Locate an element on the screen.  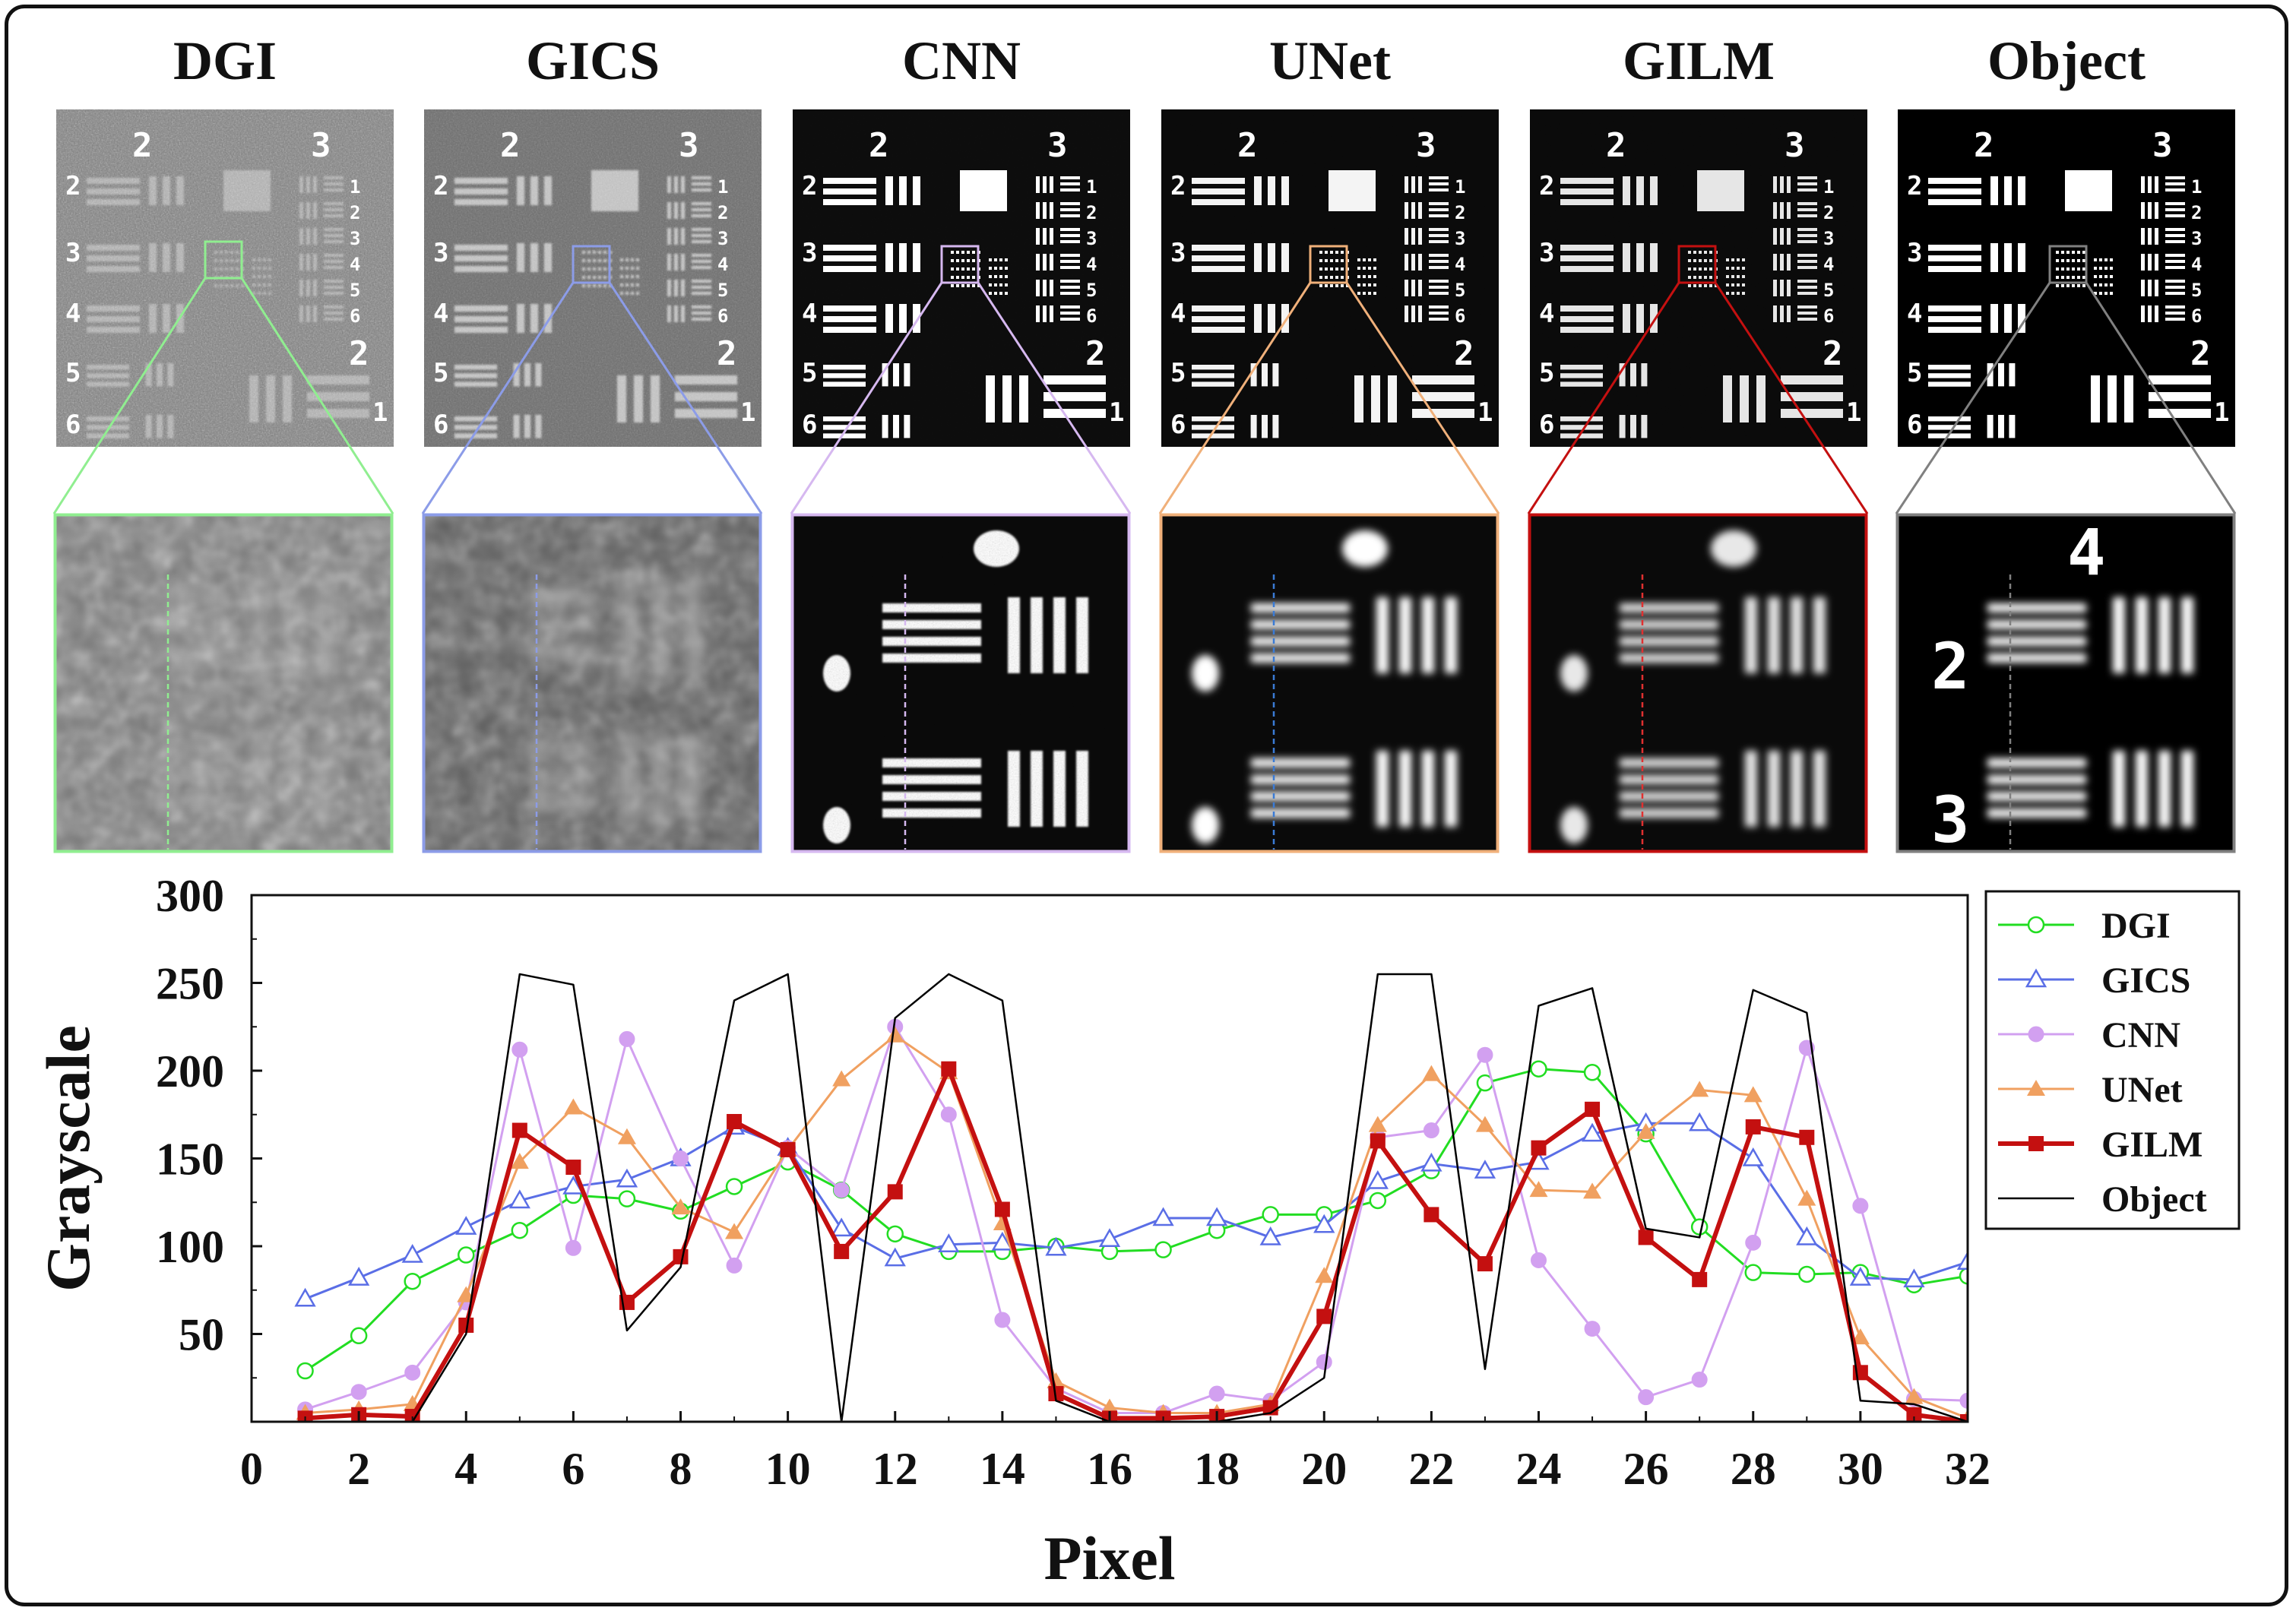
legend-entry: GICS is located at coordinates (2094, 981).